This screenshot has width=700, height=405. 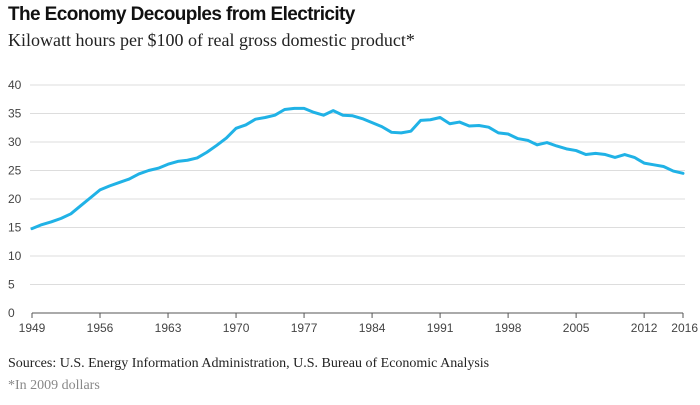 I want to click on footnote: *In 2009 dollars, so click(x=54, y=385).